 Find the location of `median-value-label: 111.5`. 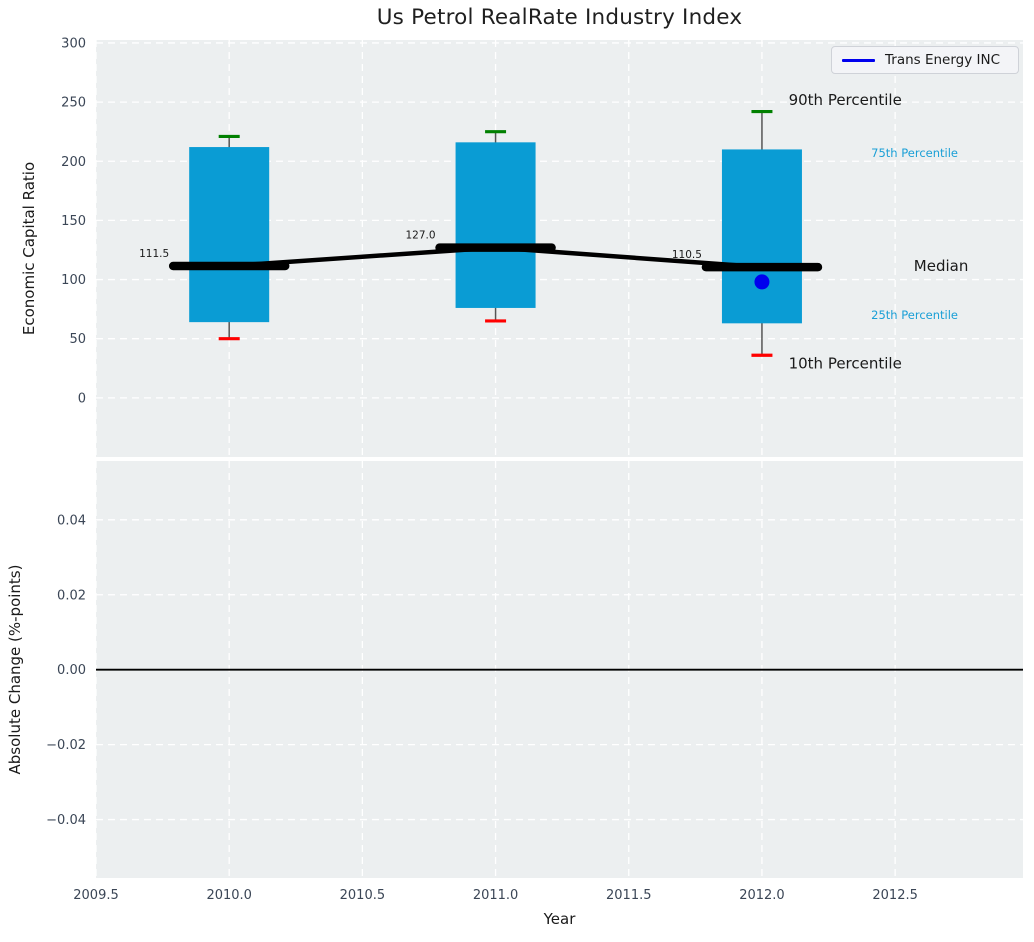

median-value-label: 111.5 is located at coordinates (154, 254).